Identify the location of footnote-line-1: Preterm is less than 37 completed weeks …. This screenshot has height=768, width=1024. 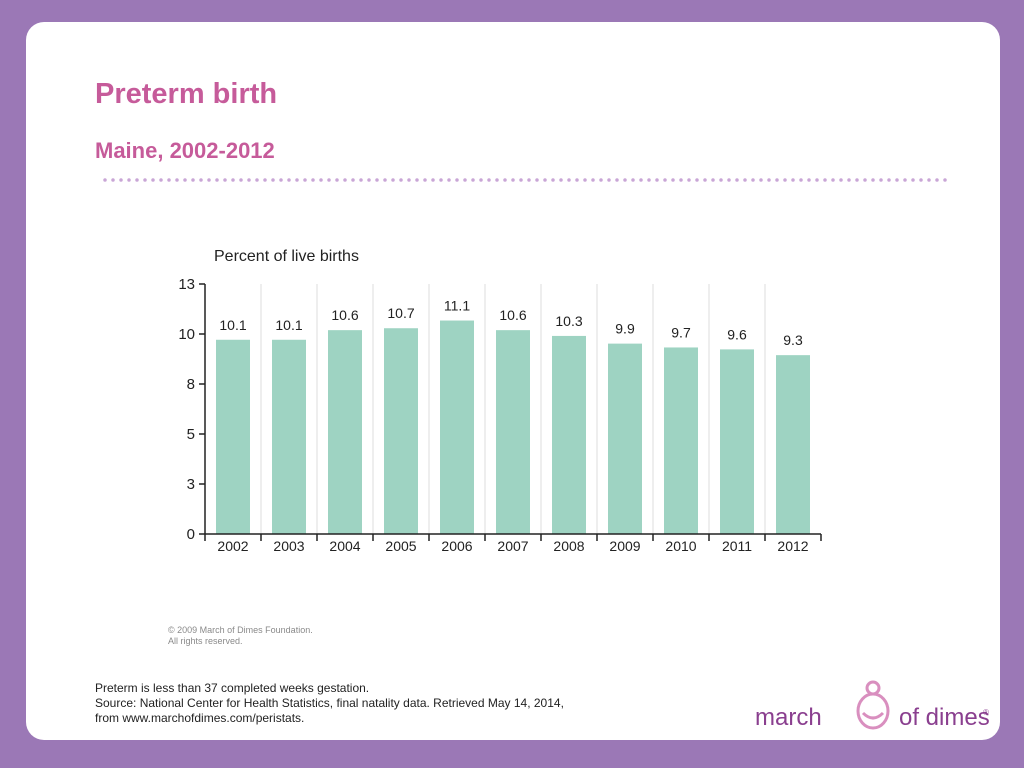
(232, 688).